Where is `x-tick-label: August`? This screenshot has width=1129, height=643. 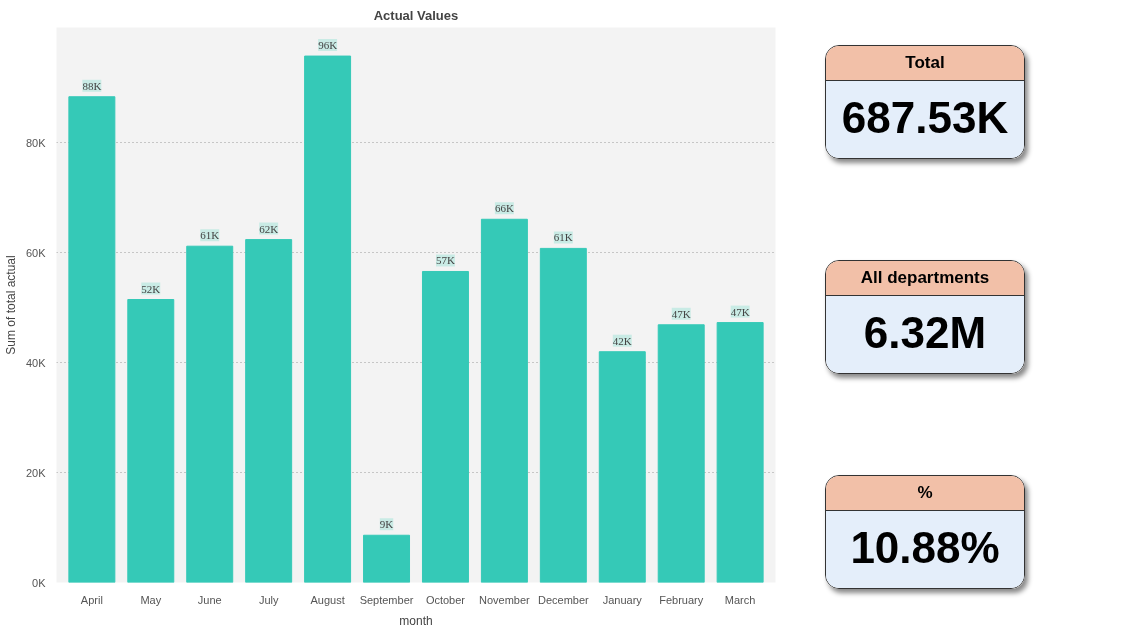
x-tick-label: August is located at coordinates (327, 599).